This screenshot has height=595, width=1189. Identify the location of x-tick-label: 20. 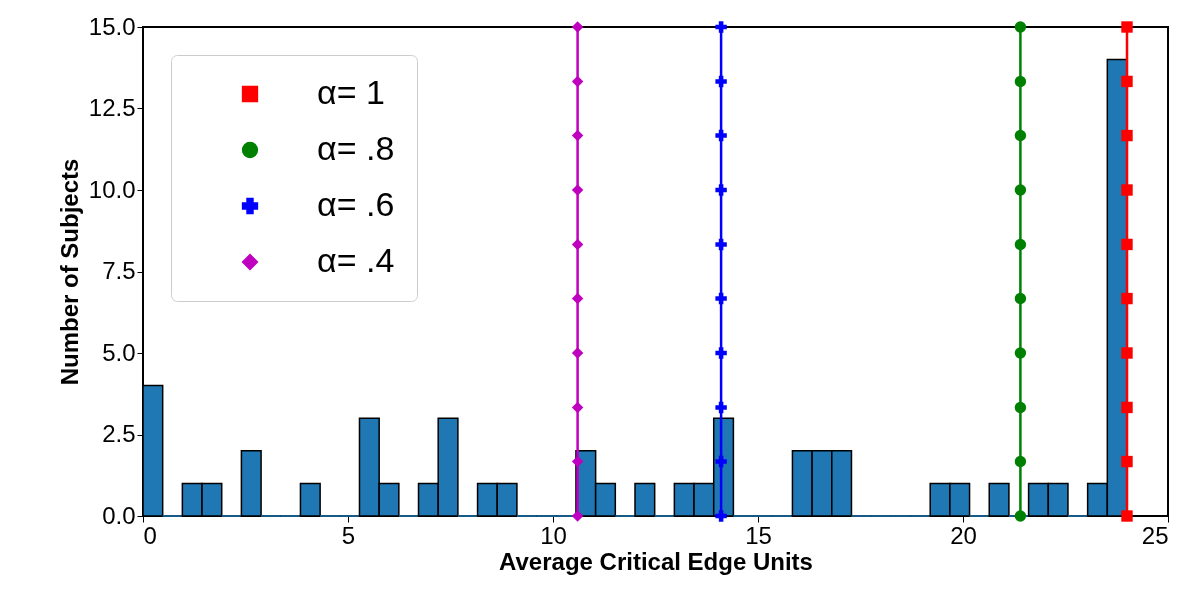
(963, 535).